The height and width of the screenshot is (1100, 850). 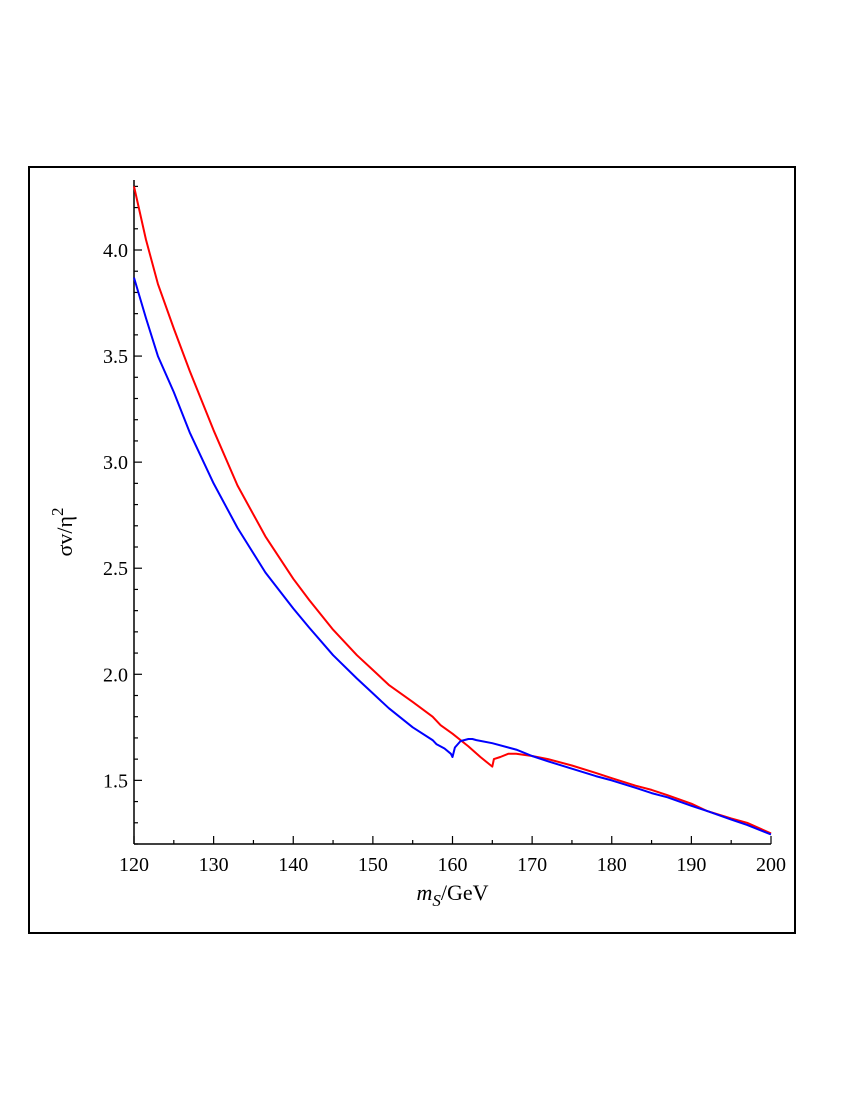 What do you see at coordinates (453, 865) in the screenshot?
I see `x-tick-label: 160` at bounding box center [453, 865].